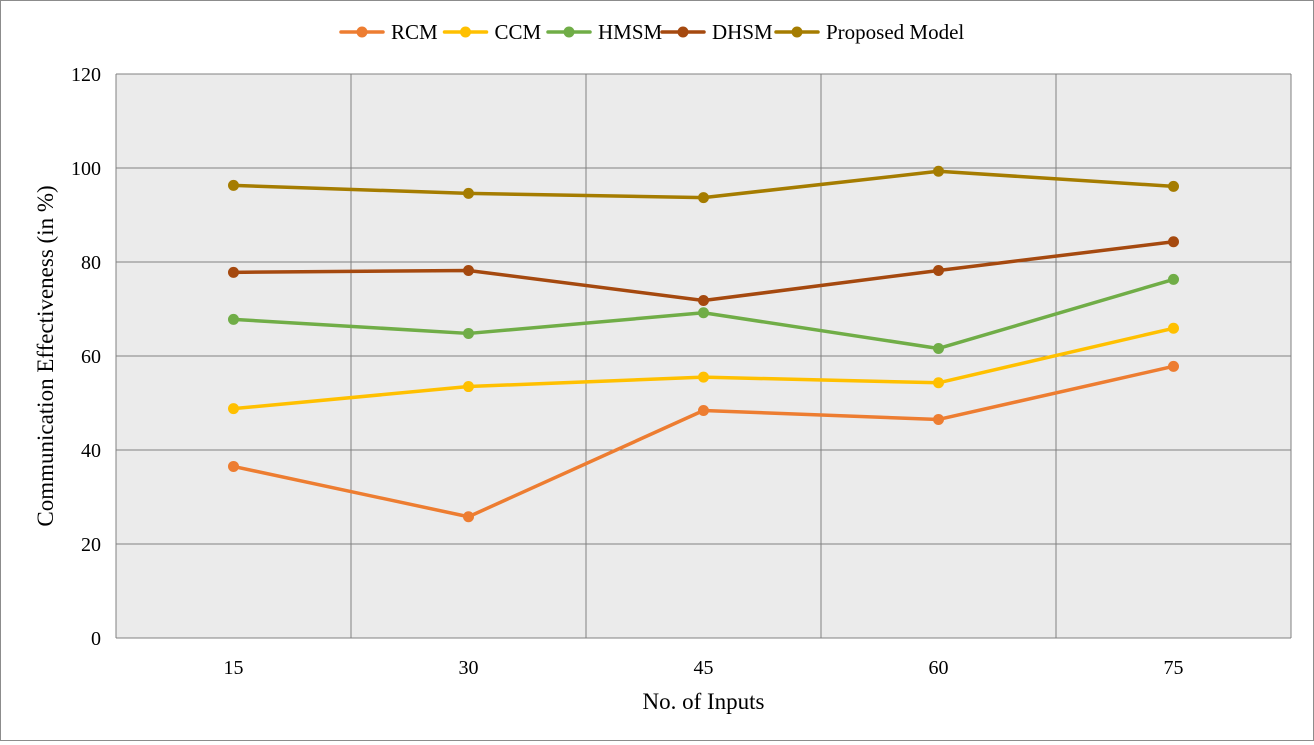 The image size is (1314, 745). What do you see at coordinates (703, 701) in the screenshot?
I see `x-axis-title: No. of Inputs` at bounding box center [703, 701].